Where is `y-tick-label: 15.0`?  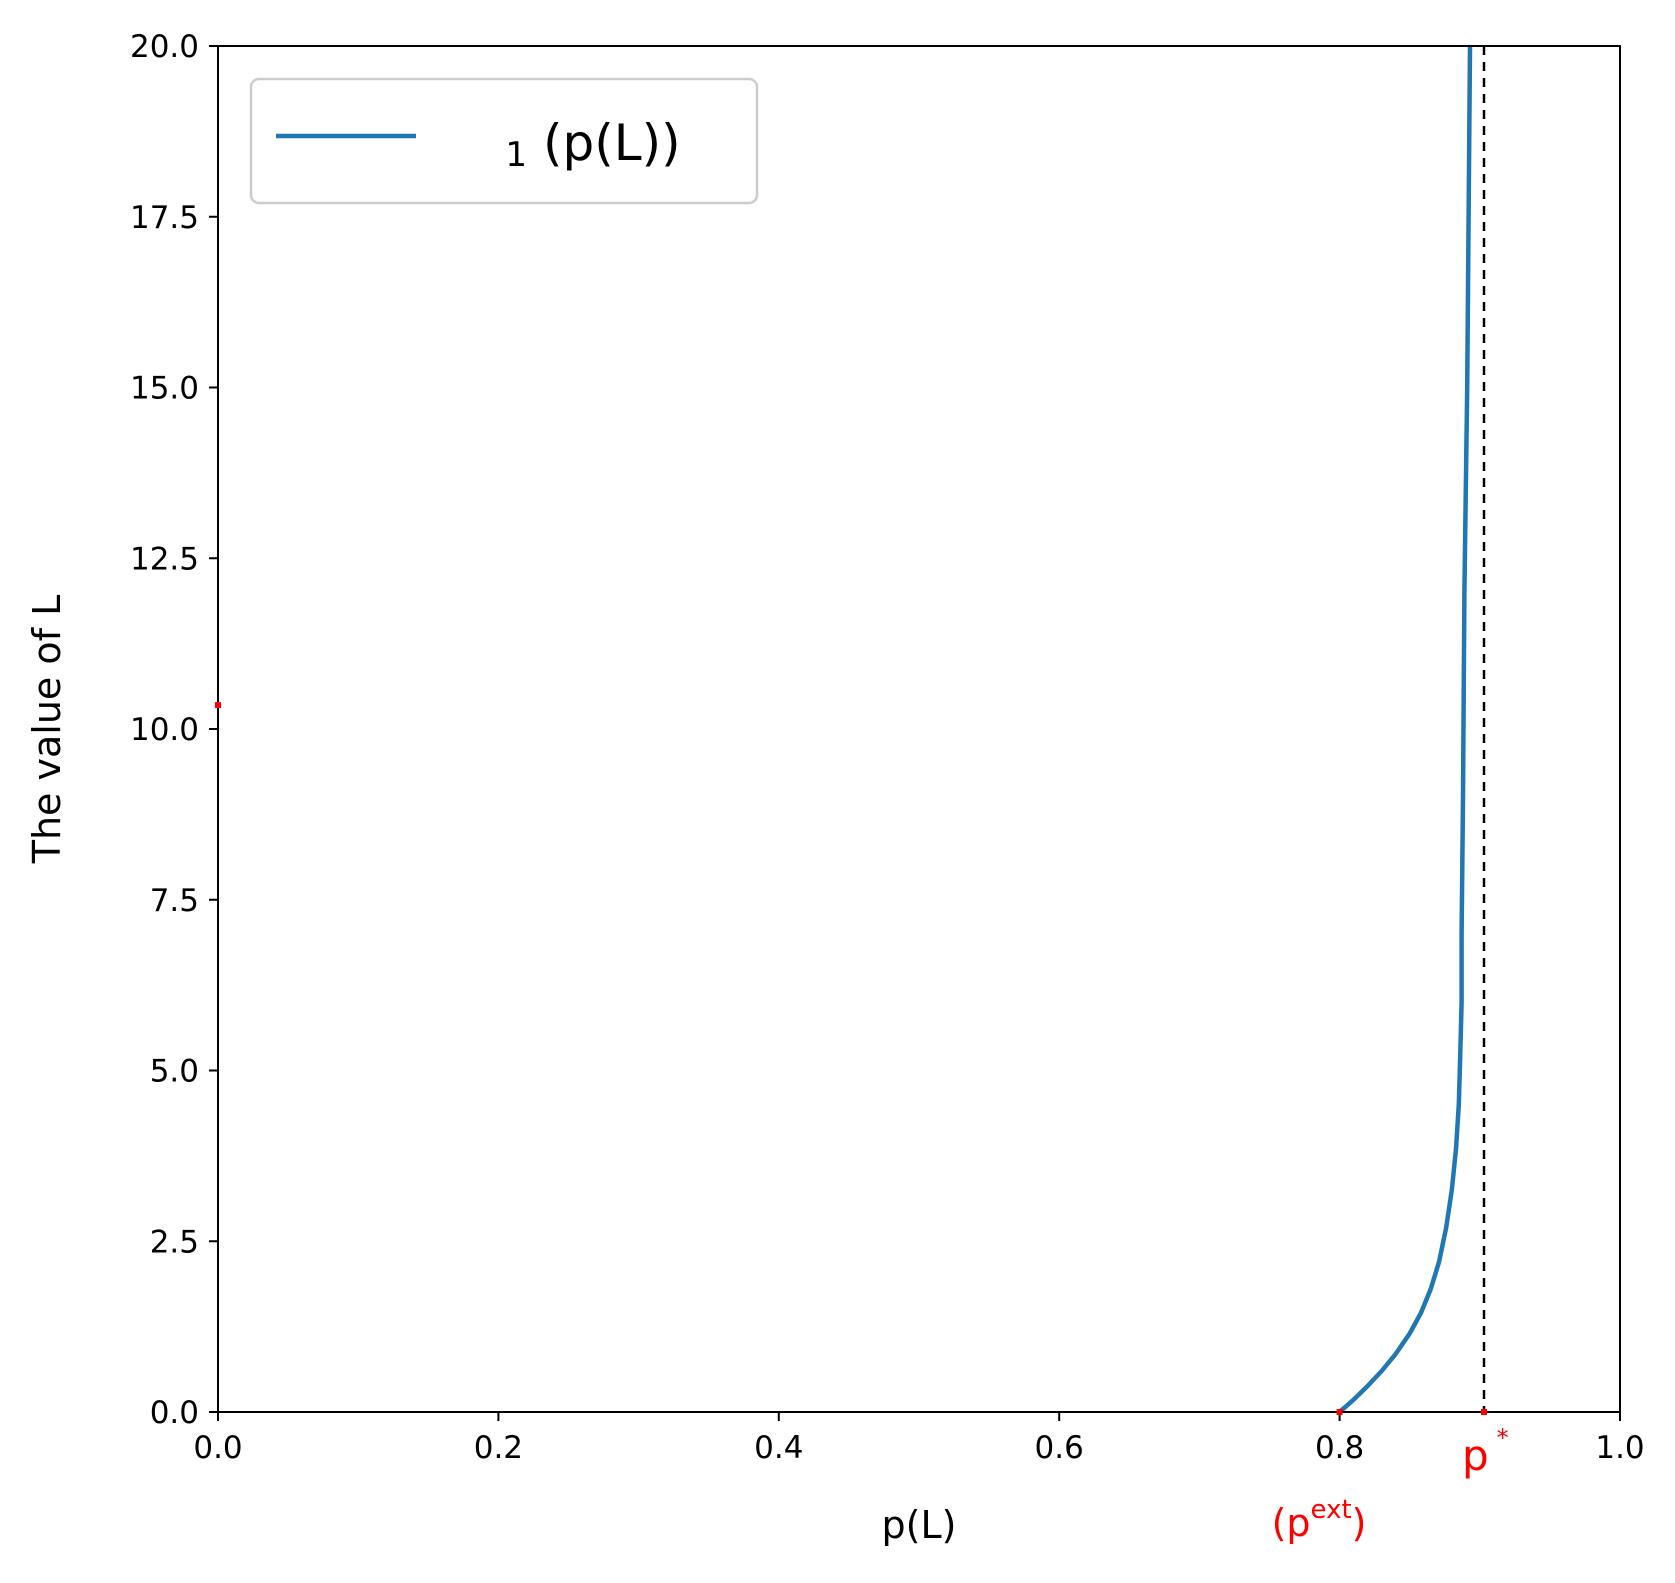
y-tick-label: 15.0 is located at coordinates (164, 389).